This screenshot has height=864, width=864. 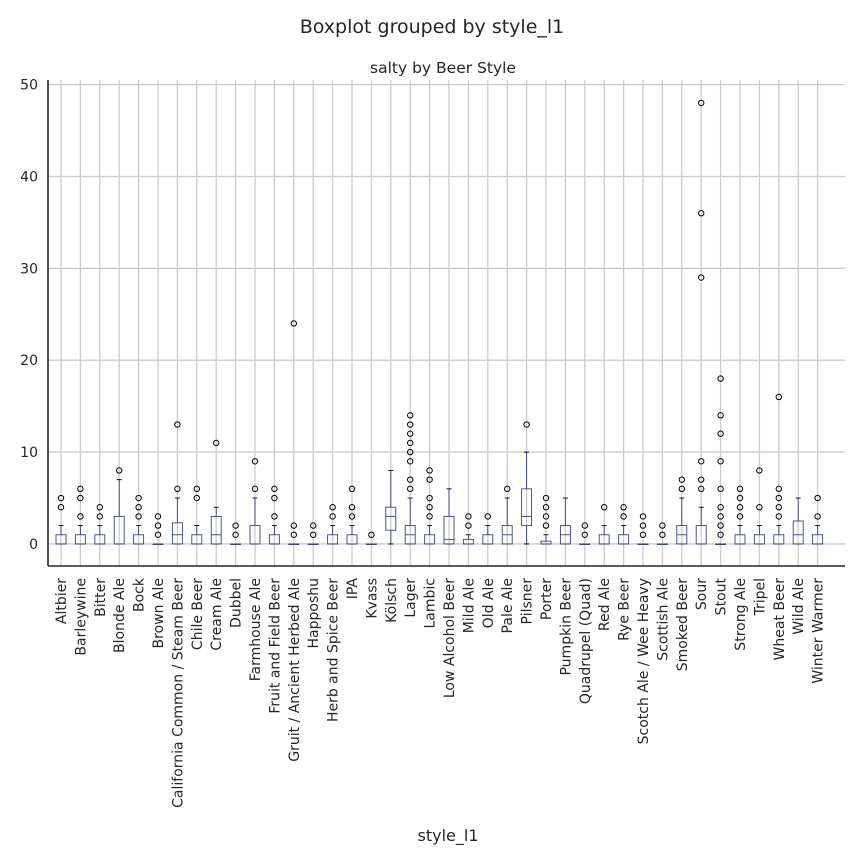 What do you see at coordinates (566, 627) in the screenshot?
I see `x-tick-label: Pumpkin Beer` at bounding box center [566, 627].